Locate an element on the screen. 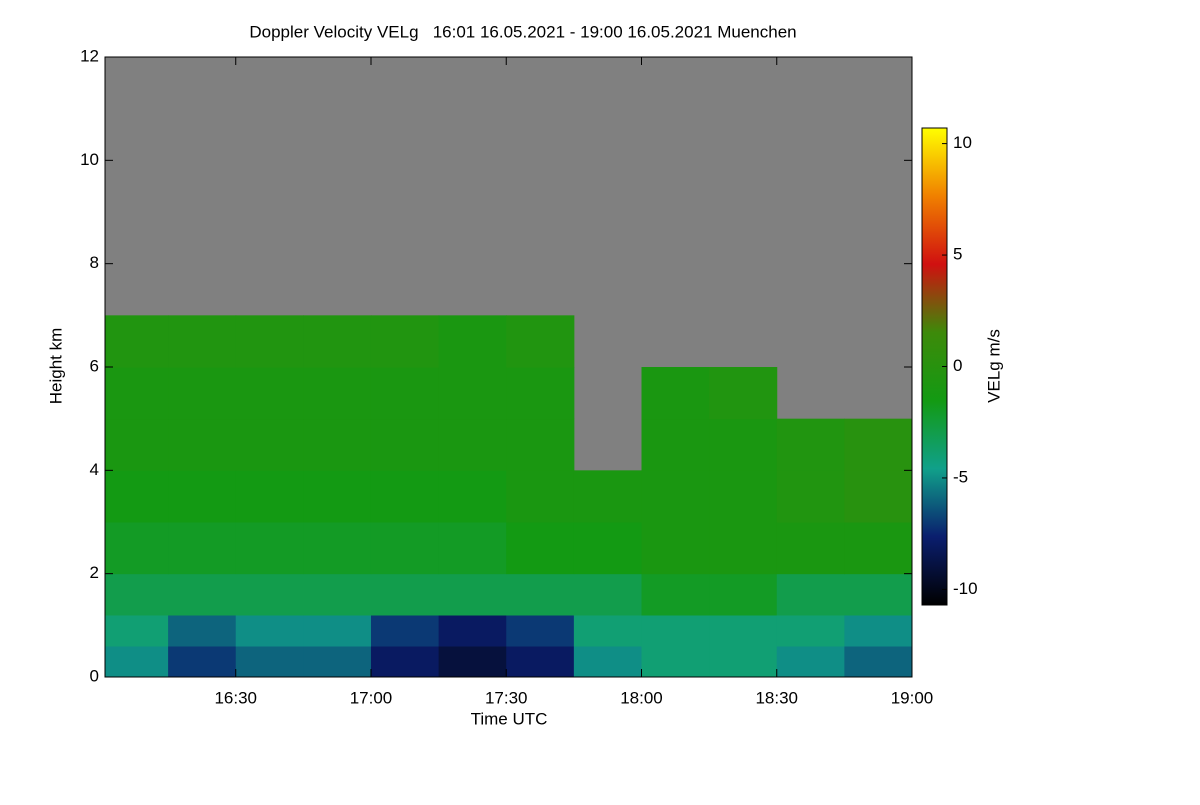 Image resolution: width=1200 pixels, height=805 pixels. y-tick-label: 6 is located at coordinates (94, 365).